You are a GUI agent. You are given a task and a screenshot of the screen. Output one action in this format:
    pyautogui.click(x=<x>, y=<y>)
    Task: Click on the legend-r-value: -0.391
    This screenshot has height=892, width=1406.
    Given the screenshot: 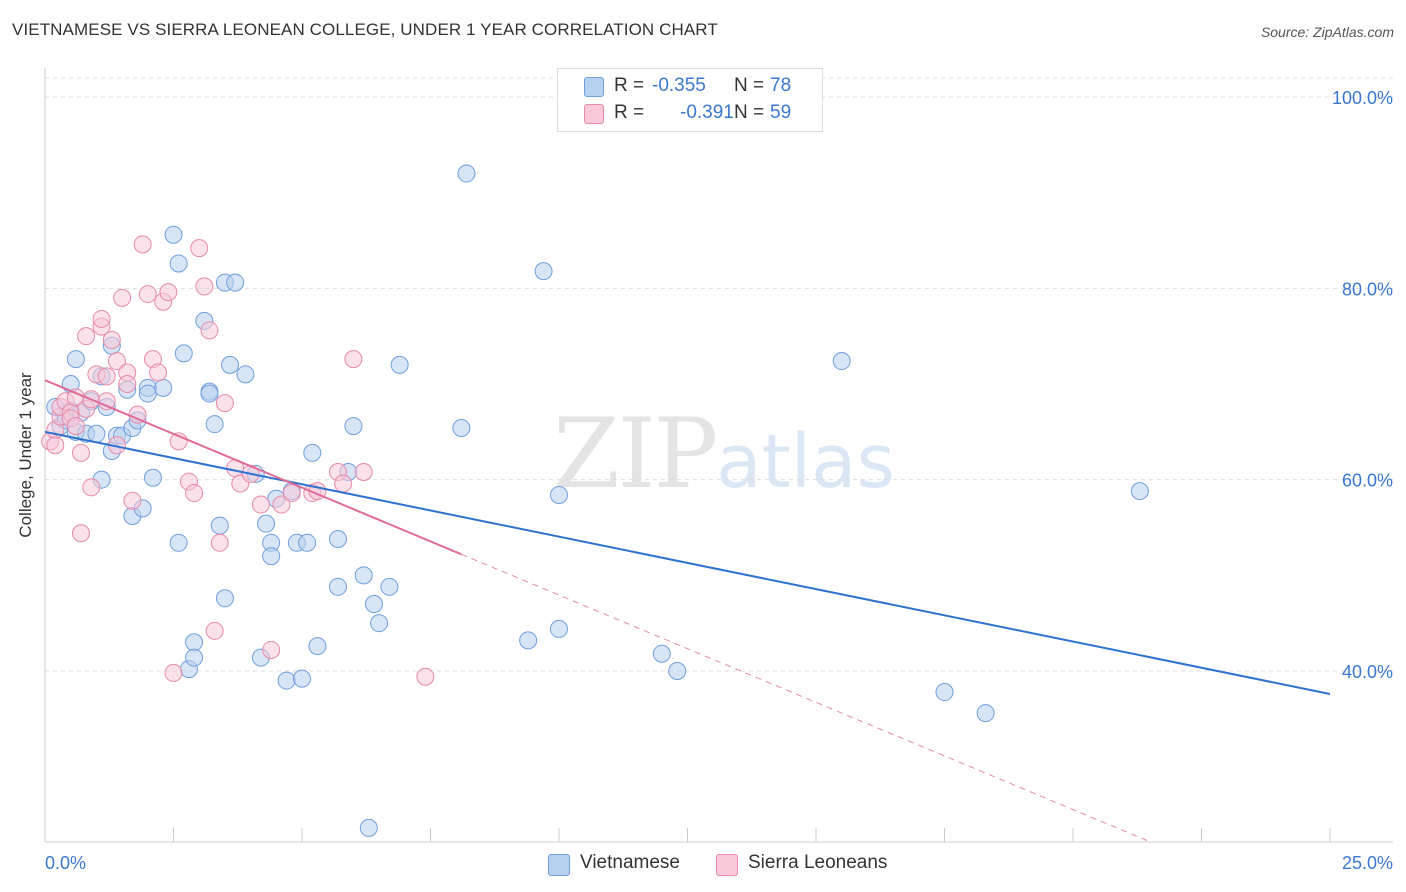 What is the action you would take?
    pyautogui.click(x=707, y=112)
    